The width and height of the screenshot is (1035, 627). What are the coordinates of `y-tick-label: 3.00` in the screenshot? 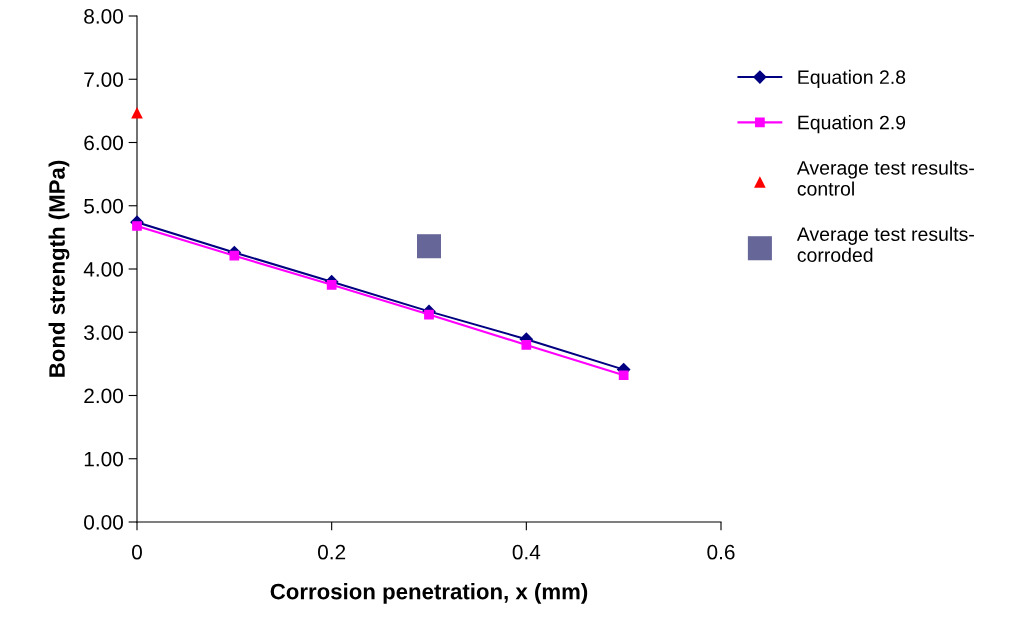 It's located at (103, 332).